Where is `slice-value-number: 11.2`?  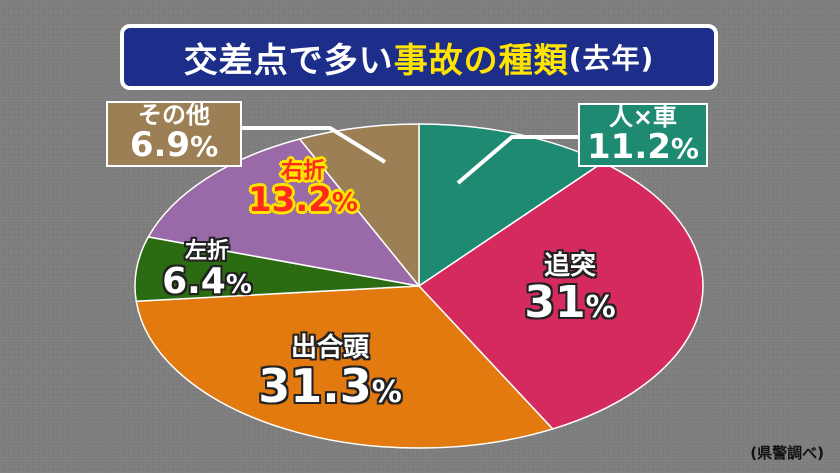 slice-value-number: 11.2 is located at coordinates (629, 147).